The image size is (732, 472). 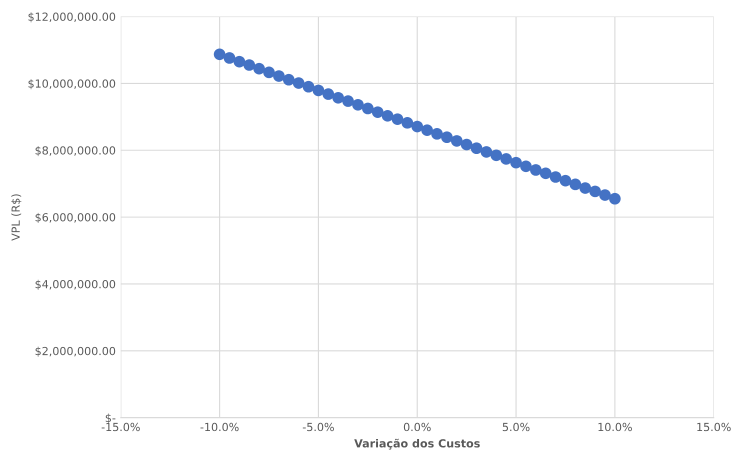 I want to click on y-tick-label: $-, so click(x=111, y=419).